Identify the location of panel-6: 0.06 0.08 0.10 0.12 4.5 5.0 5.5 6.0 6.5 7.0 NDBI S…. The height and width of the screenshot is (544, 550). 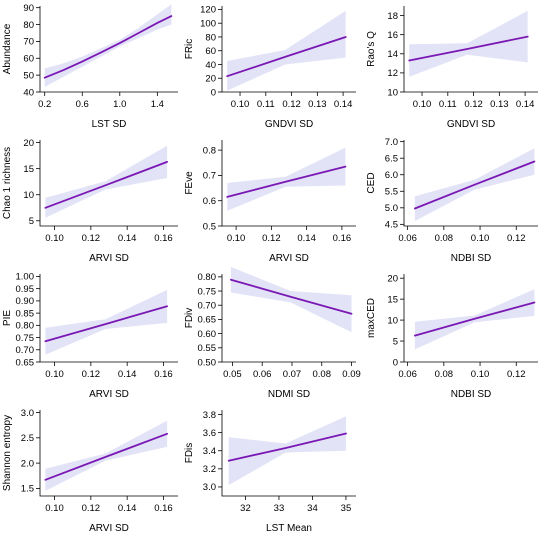
(452, 200).